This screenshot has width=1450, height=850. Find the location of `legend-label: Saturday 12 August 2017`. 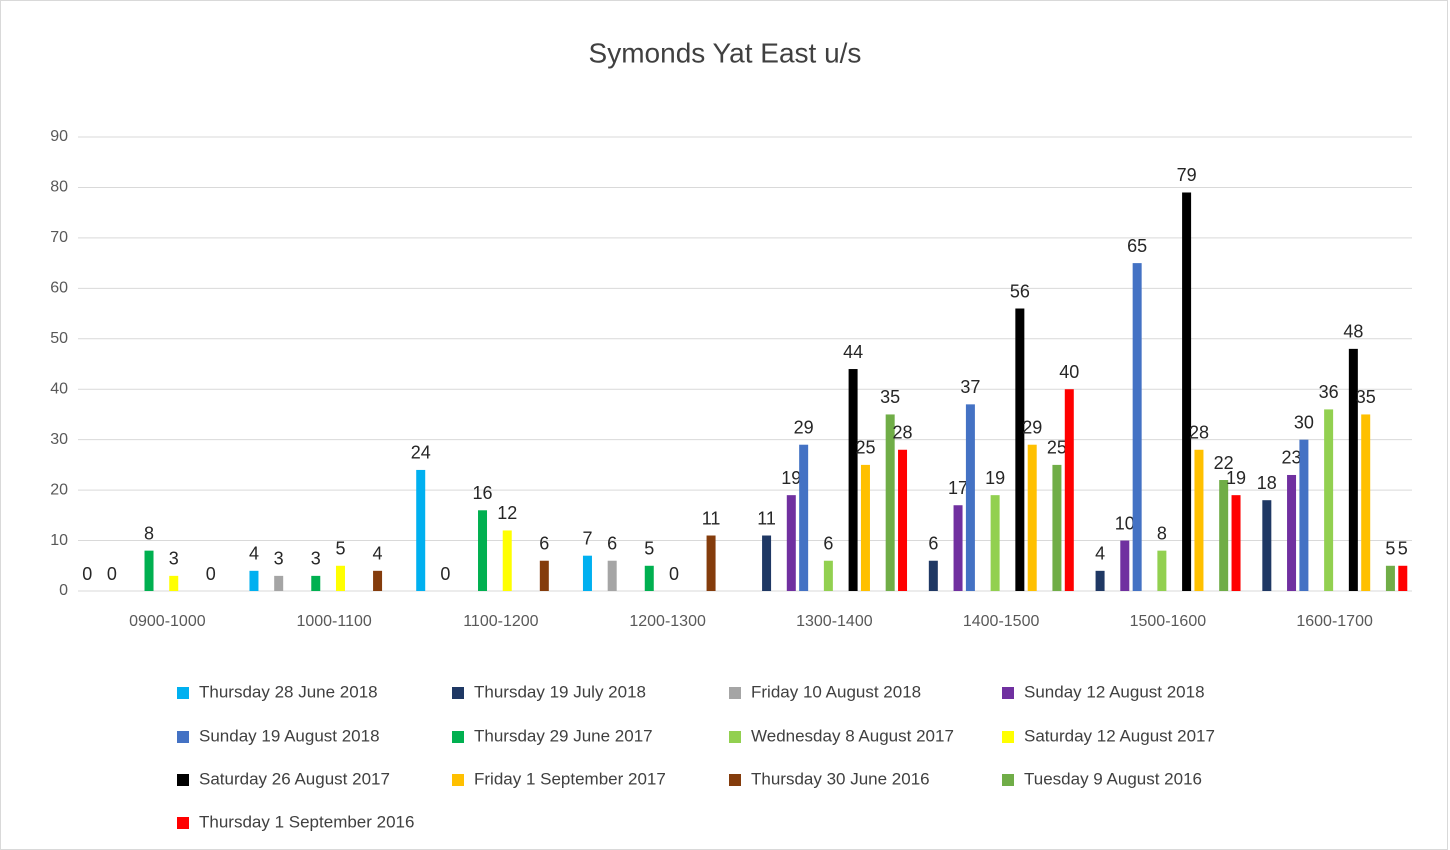

legend-label: Saturday 12 August 2017 is located at coordinates (1119, 735).